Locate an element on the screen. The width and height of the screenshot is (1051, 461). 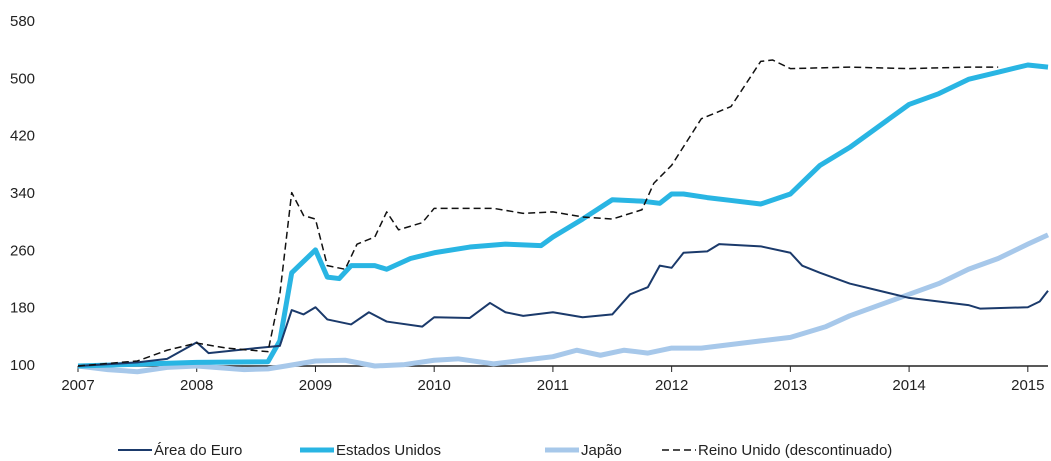
x-tick-label: 2014 is located at coordinates (908, 385).